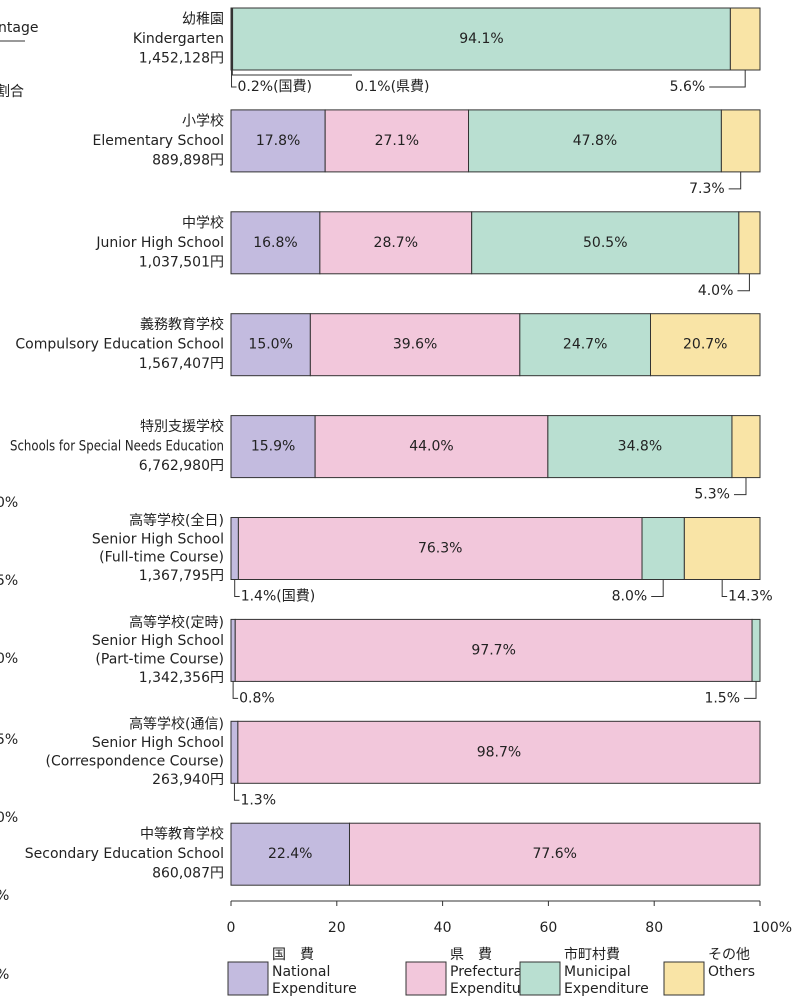 This screenshot has width=802, height=1000. What do you see at coordinates (275, 243) in the screenshot?
I see `value-label: 16.8%` at bounding box center [275, 243].